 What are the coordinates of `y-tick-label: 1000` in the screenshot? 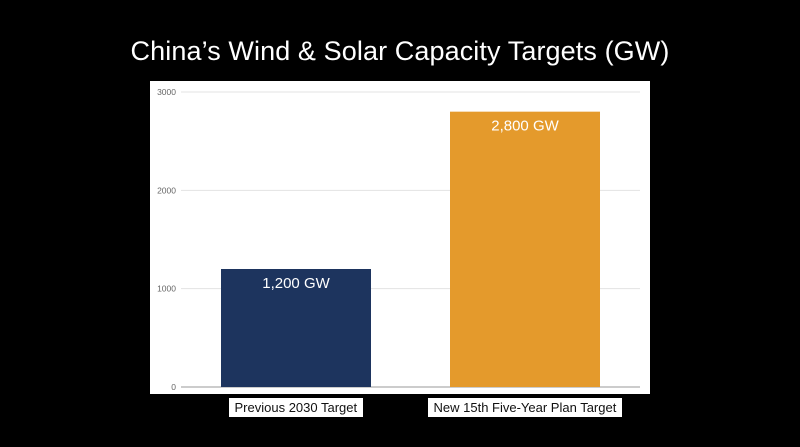 It's located at (166, 289).